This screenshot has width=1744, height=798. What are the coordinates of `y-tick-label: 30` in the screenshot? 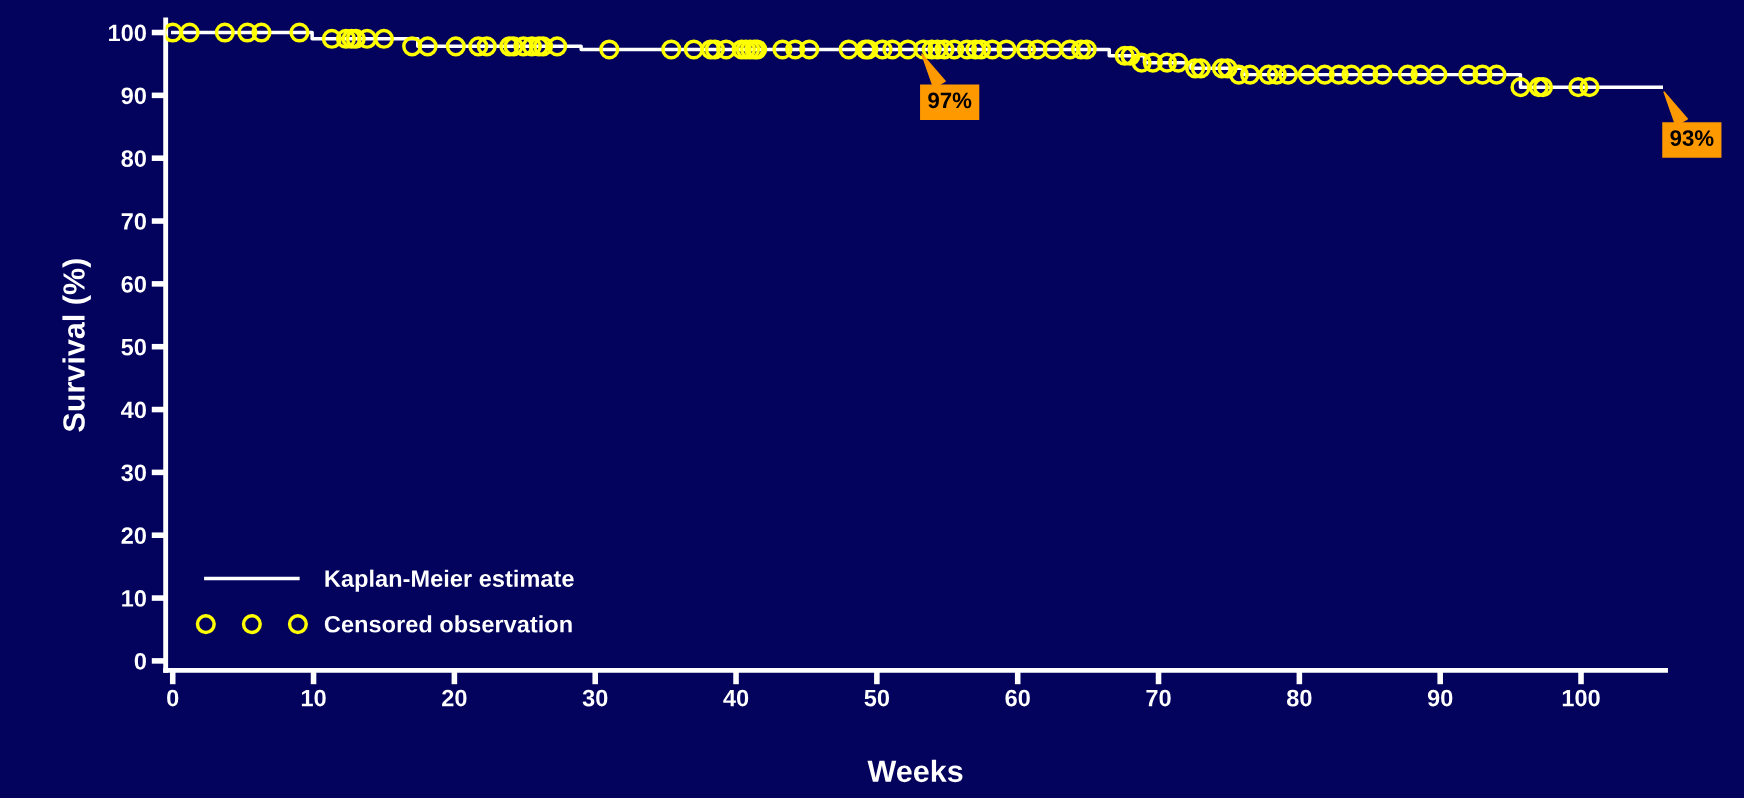 It's located at (133, 473).